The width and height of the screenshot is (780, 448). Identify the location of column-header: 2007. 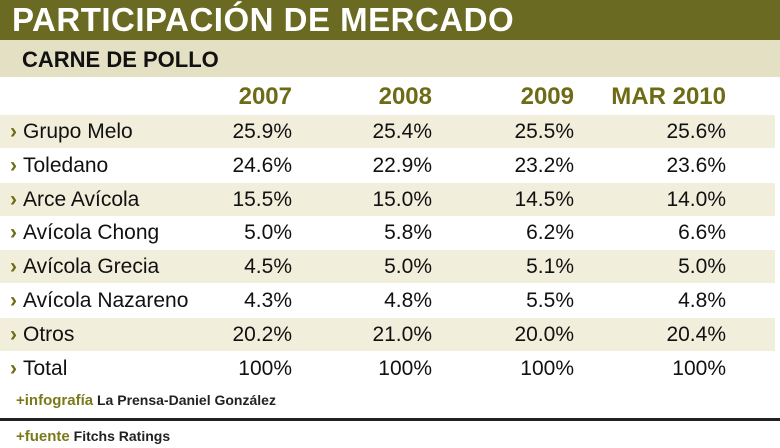
(265, 96).